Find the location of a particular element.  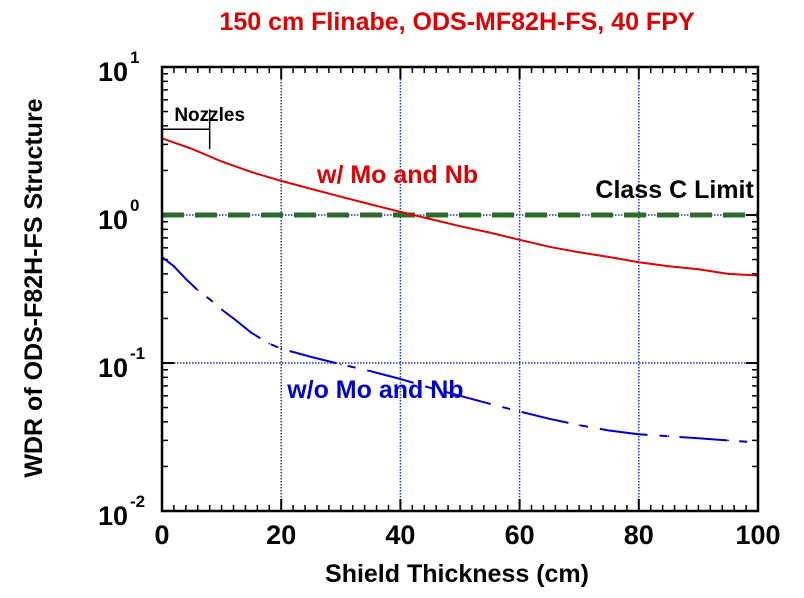

y-tick-exponent: 0 is located at coordinates (134, 205).